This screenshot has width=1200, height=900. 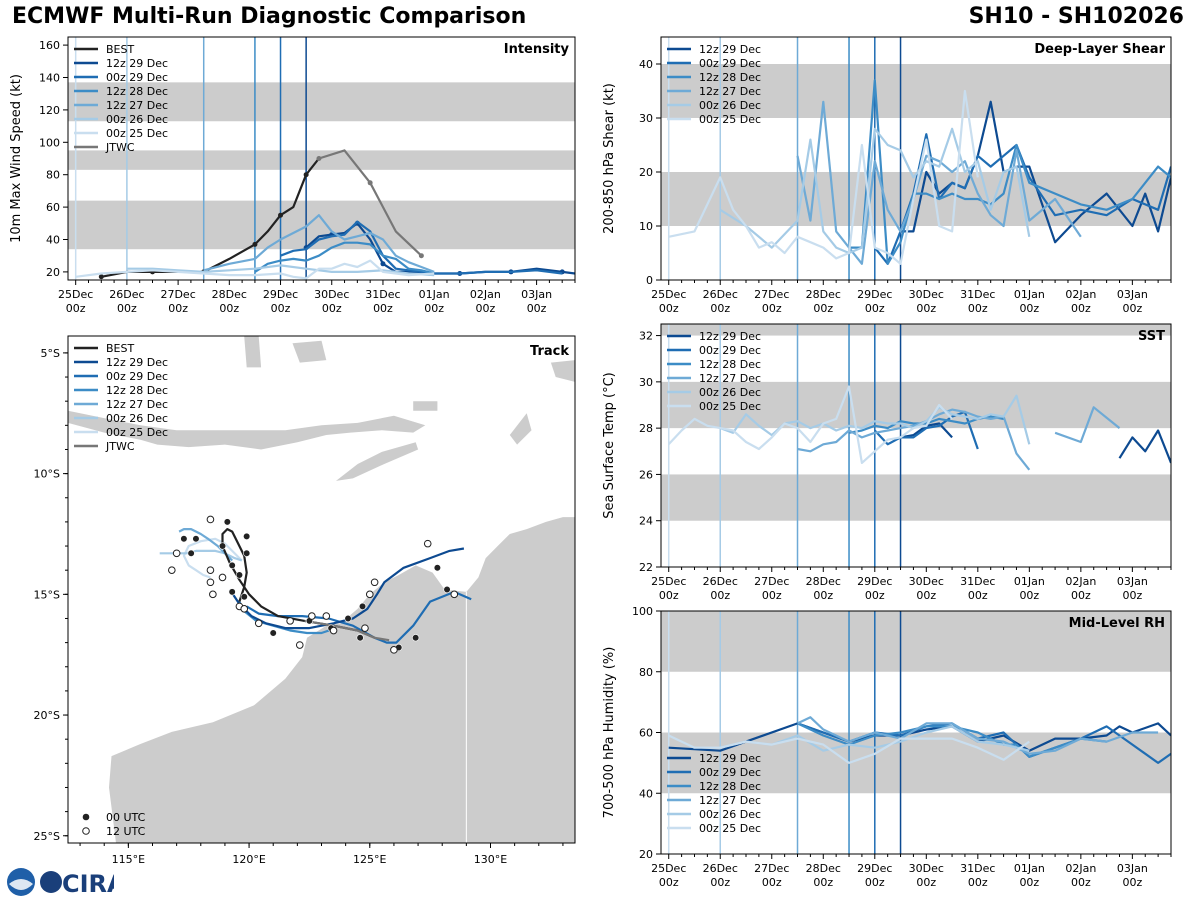 What do you see at coordinates (926, 882) in the screenshot?
I see `rh-x-tick-label-hour-5: 00z` at bounding box center [926, 882].